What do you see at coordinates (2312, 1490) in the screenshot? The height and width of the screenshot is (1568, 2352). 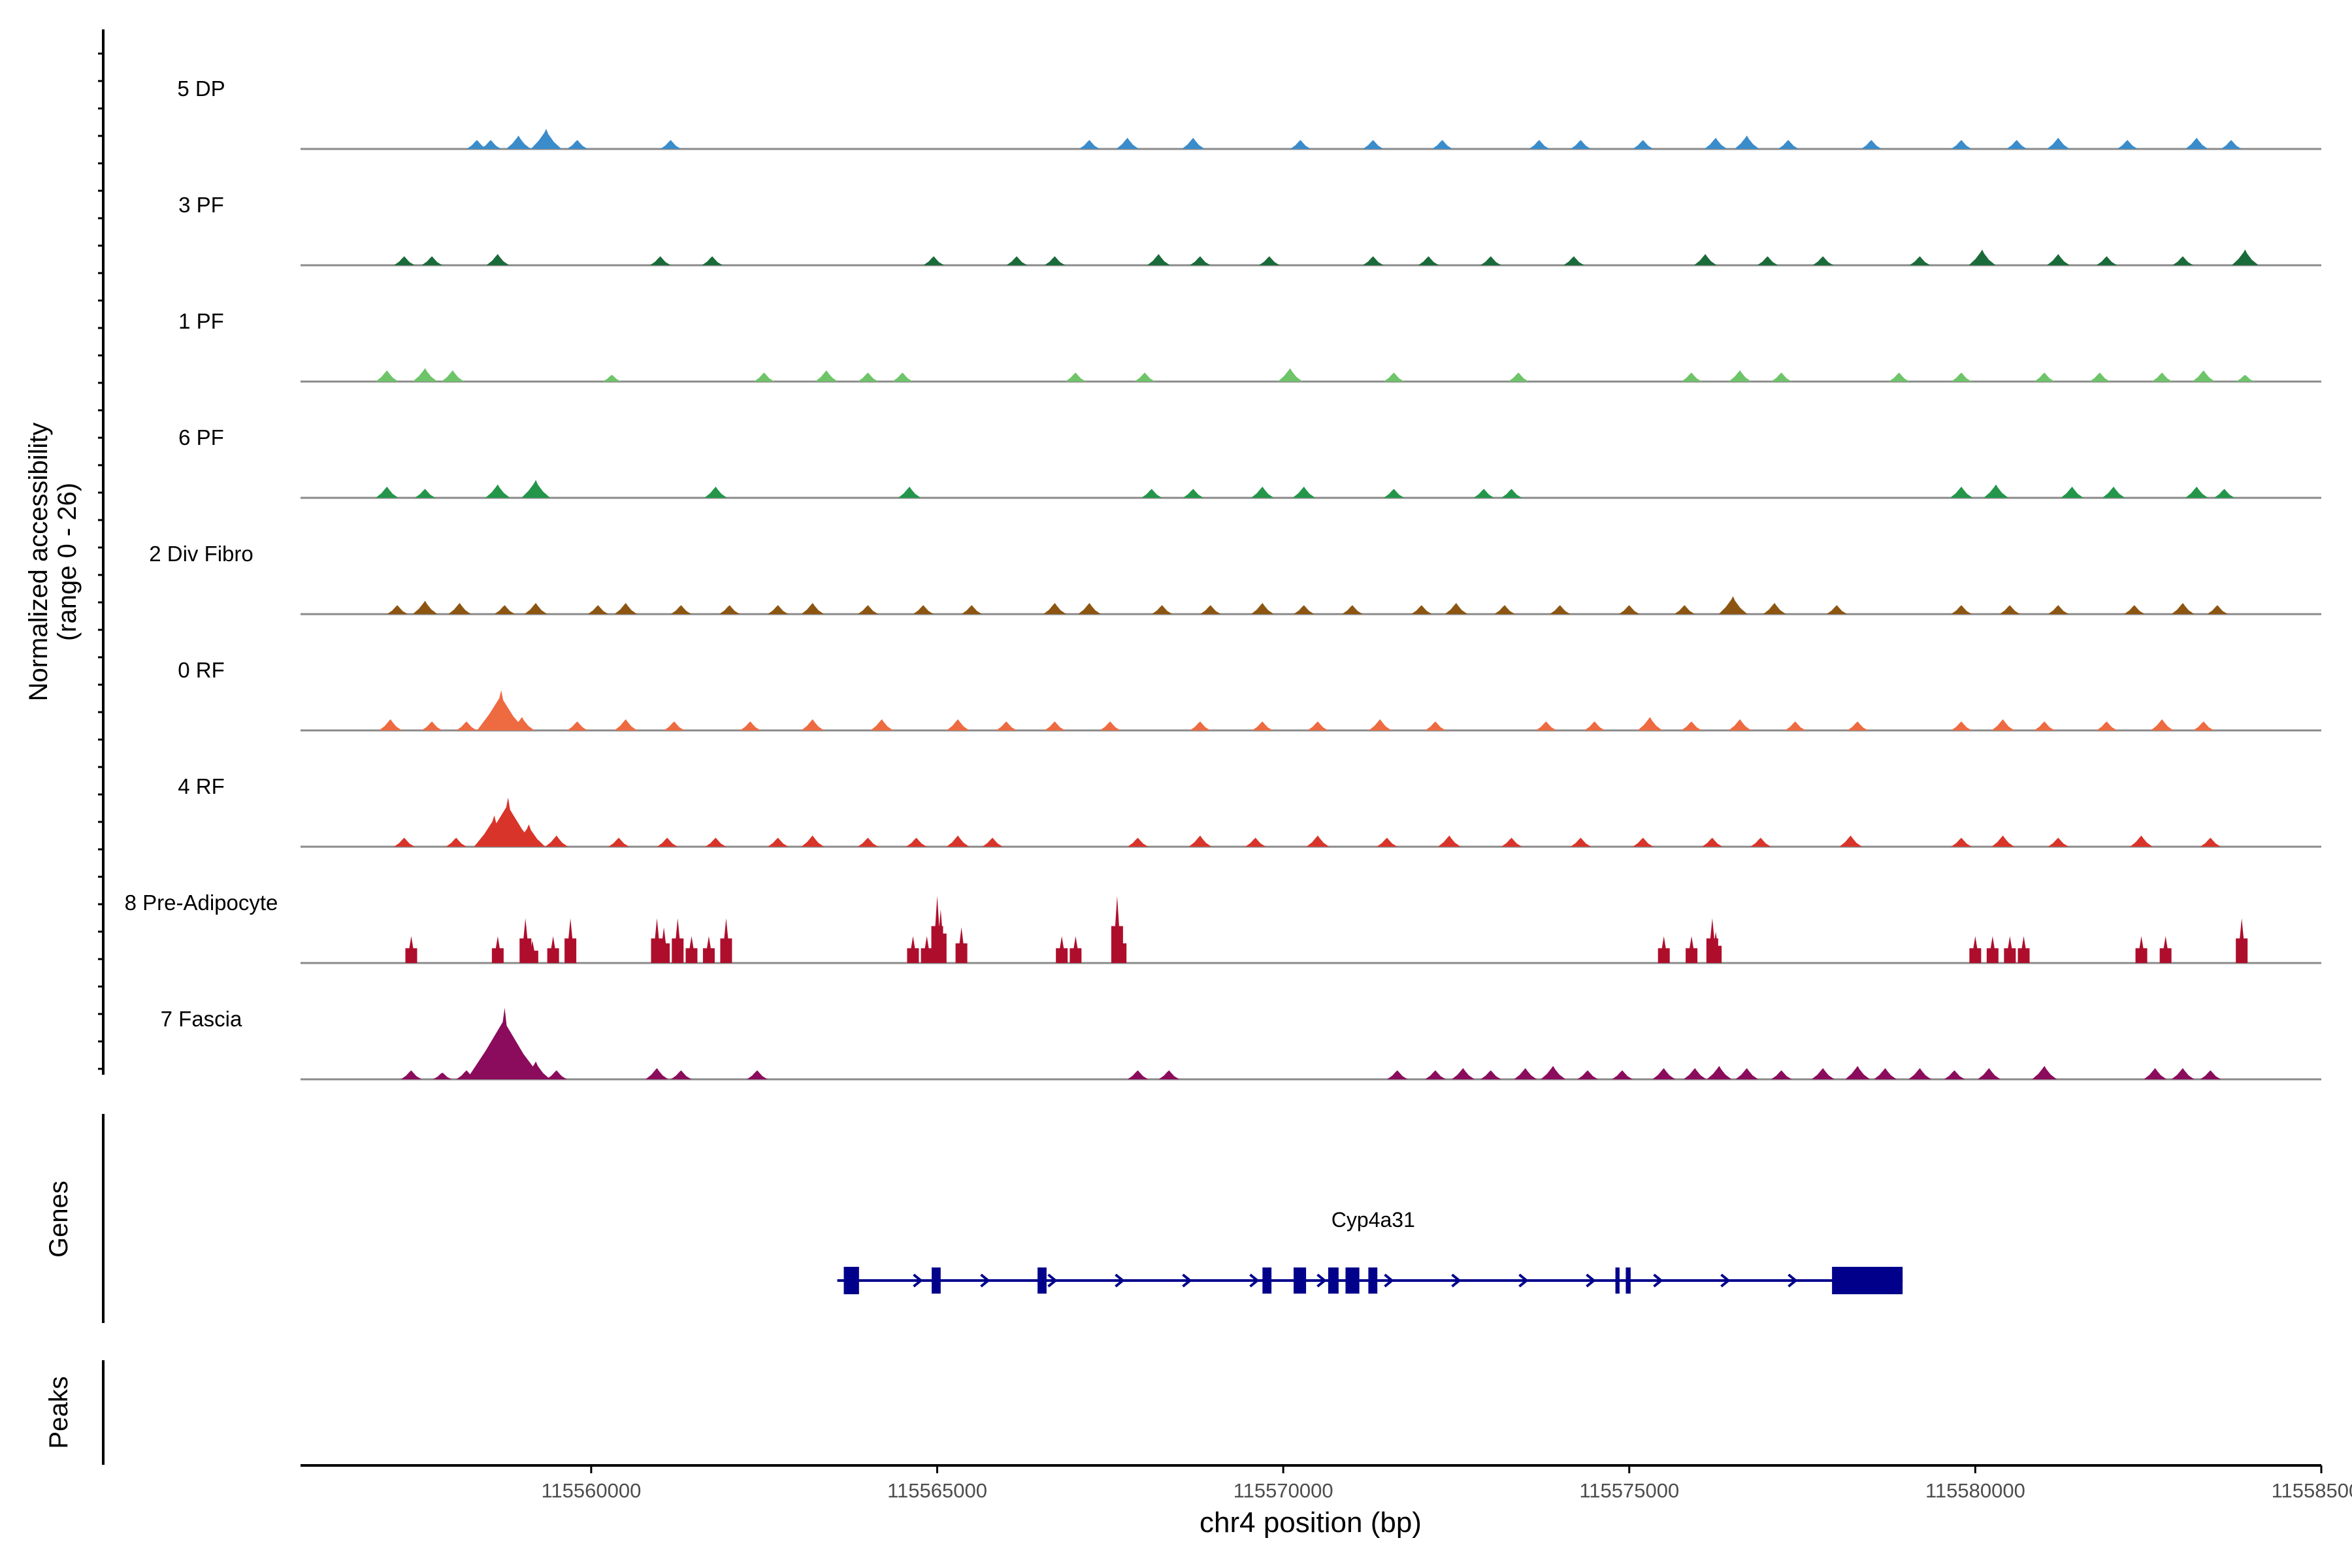 I see `x-tick-label: 115585000` at bounding box center [2312, 1490].